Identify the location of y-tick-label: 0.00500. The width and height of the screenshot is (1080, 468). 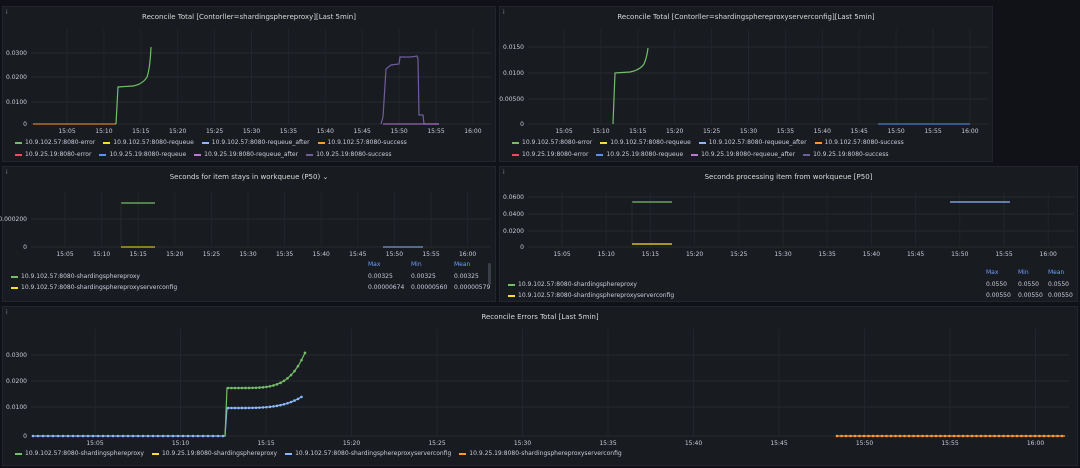
(511, 99).